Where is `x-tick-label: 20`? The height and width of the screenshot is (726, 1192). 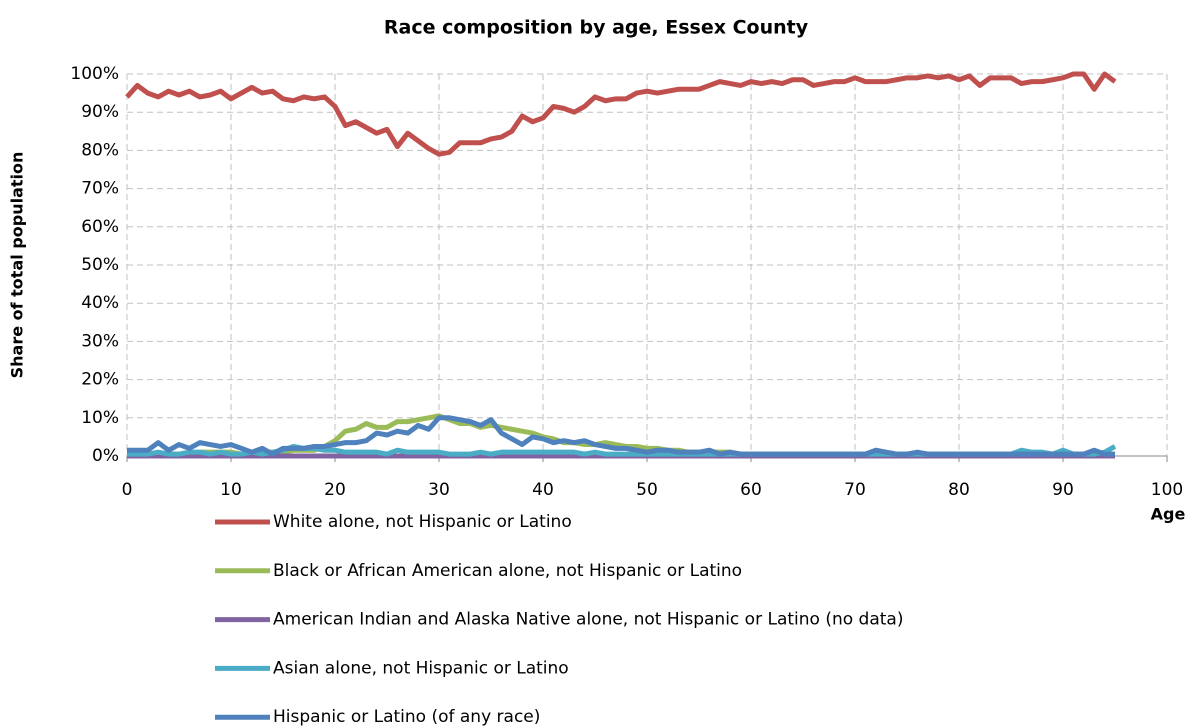 x-tick-label: 20 is located at coordinates (335, 490).